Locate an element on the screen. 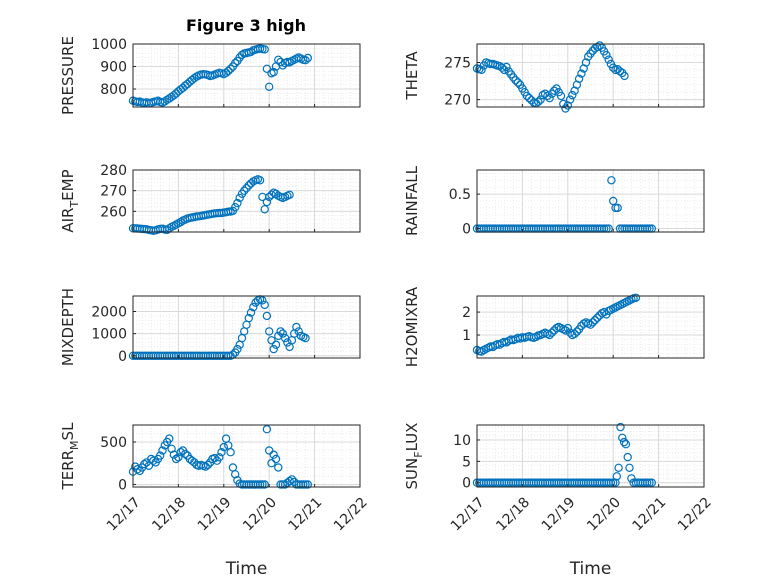 The width and height of the screenshot is (778, 583). plot-area is located at coordinates (590, 456).